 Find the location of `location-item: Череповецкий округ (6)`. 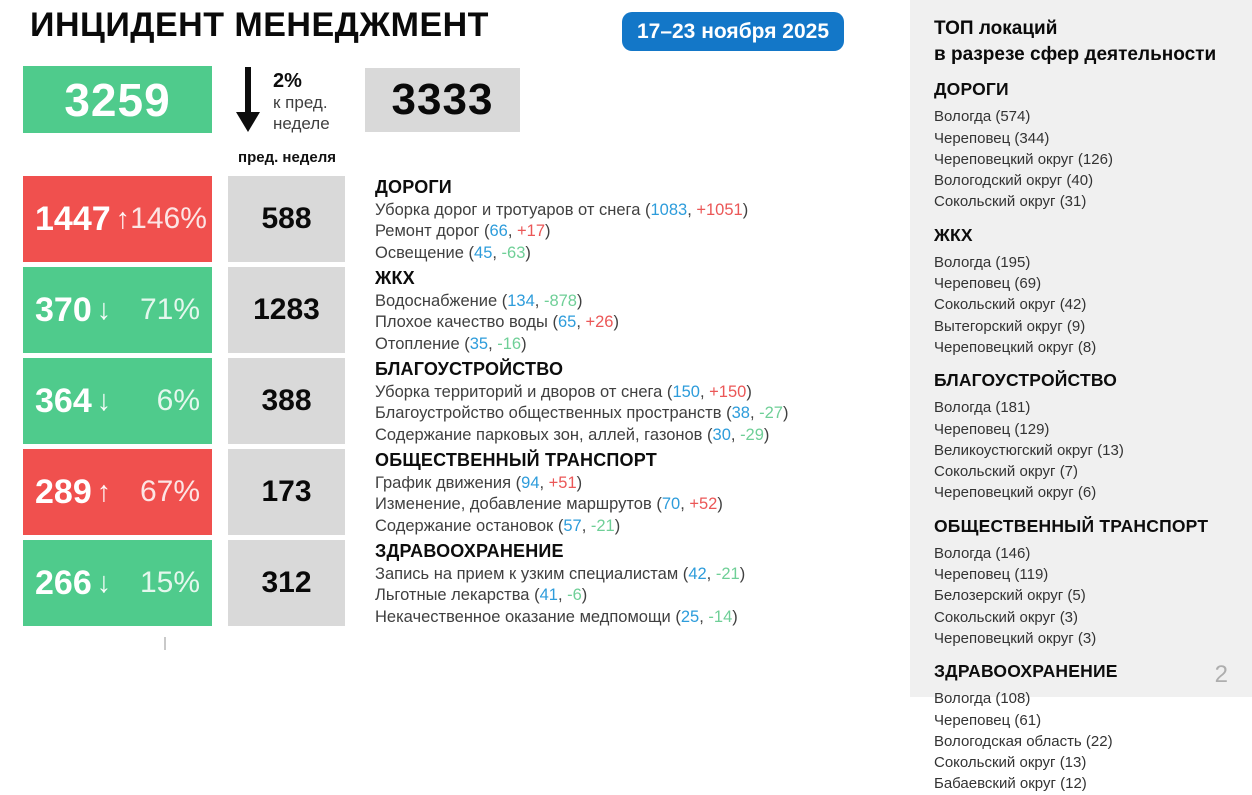

location-item: Череповецкий округ (6) is located at coordinates (1015, 493).